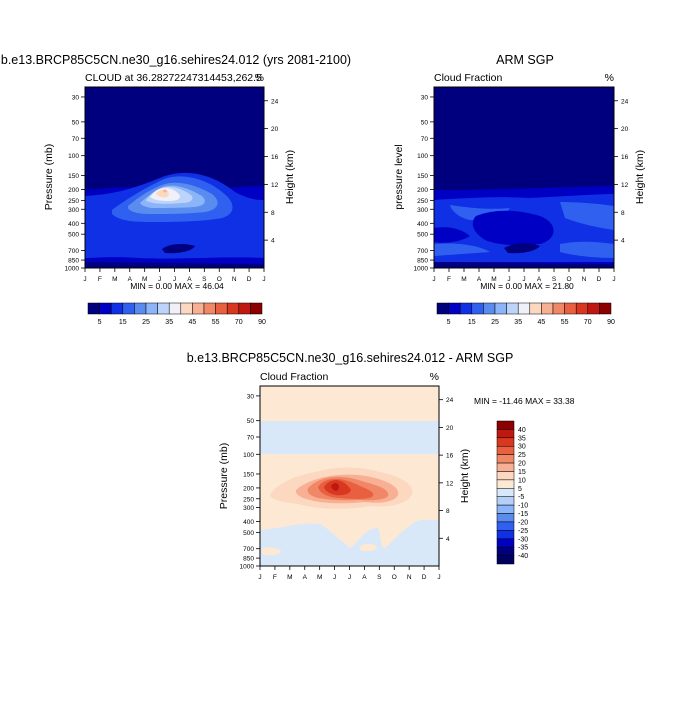 The height and width of the screenshot is (705, 700). I want to click on panel-model-subtitle-left: CLOUD at 36.28272247314453,262.5, so click(173, 78).